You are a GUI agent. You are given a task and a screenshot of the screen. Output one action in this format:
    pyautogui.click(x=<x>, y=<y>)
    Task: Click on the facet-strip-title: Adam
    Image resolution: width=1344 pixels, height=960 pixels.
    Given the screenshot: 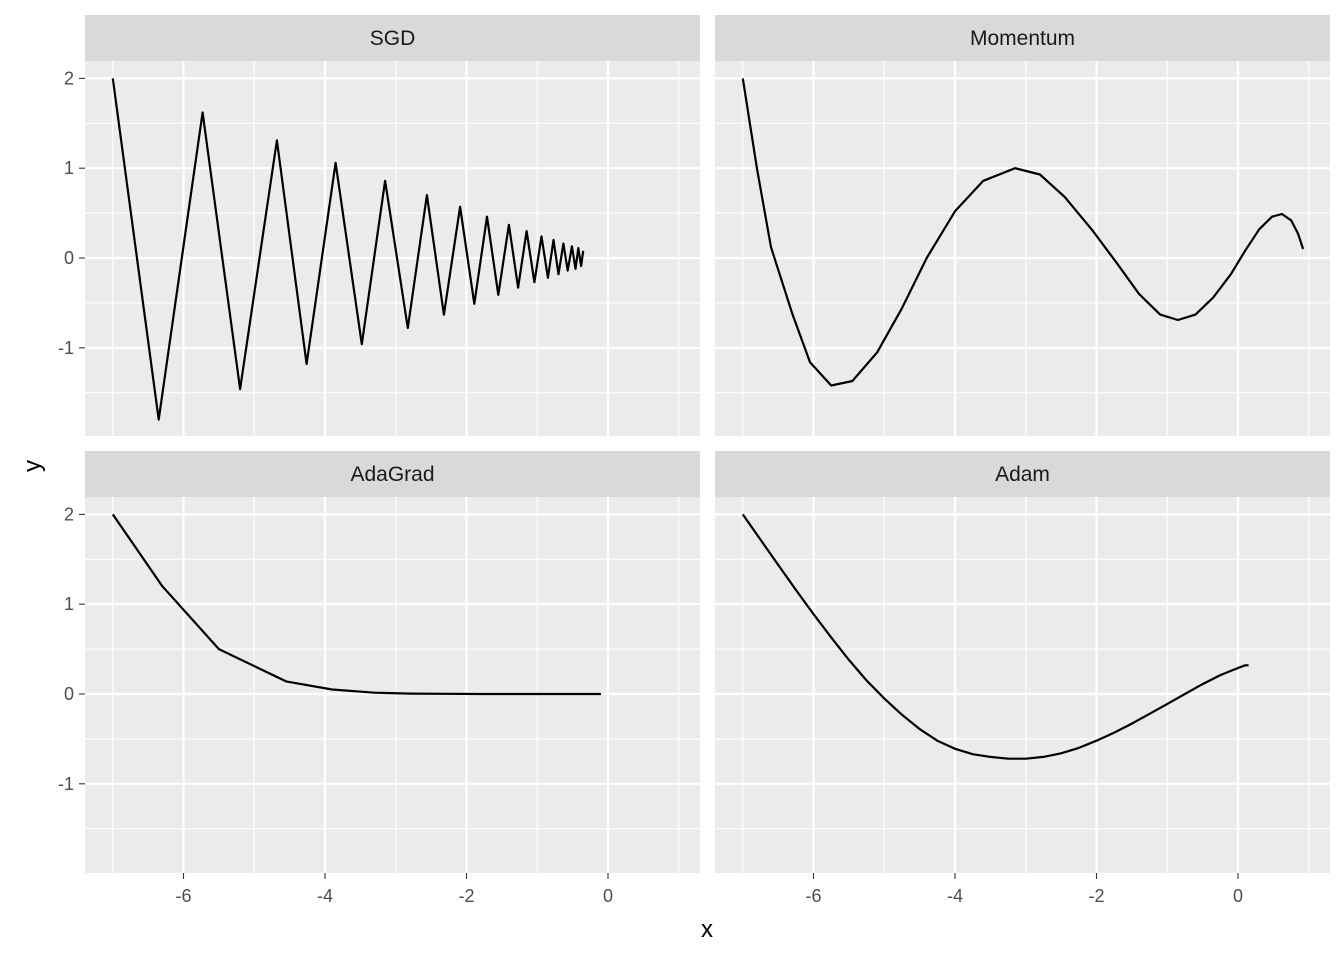 What is the action you would take?
    pyautogui.click(x=1022, y=474)
    